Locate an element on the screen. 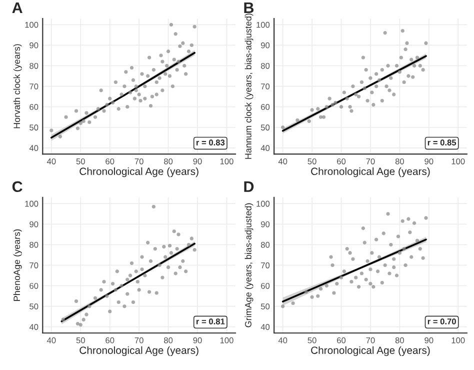 This screenshot has width=474, height=370. y-axis-title: PhenoAge (years) is located at coordinates (17, 265).